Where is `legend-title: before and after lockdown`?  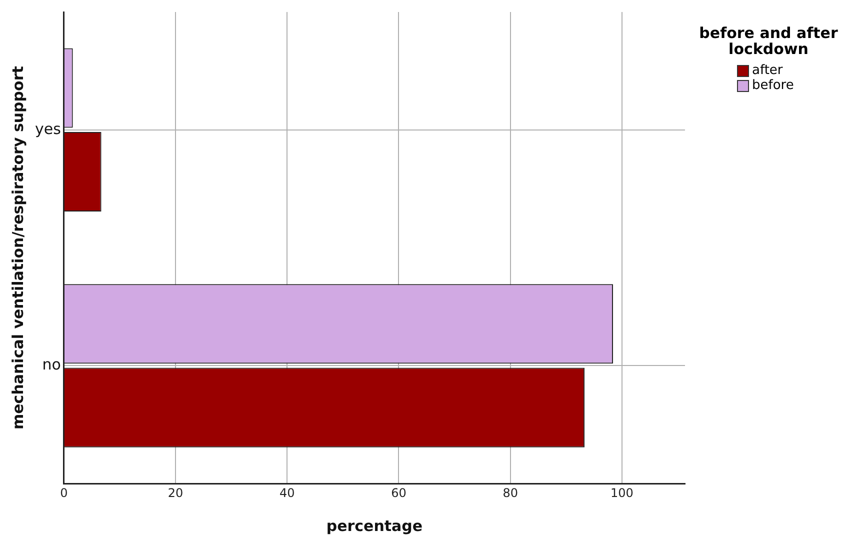
legend-title: before and after lockdown is located at coordinates (768, 41).